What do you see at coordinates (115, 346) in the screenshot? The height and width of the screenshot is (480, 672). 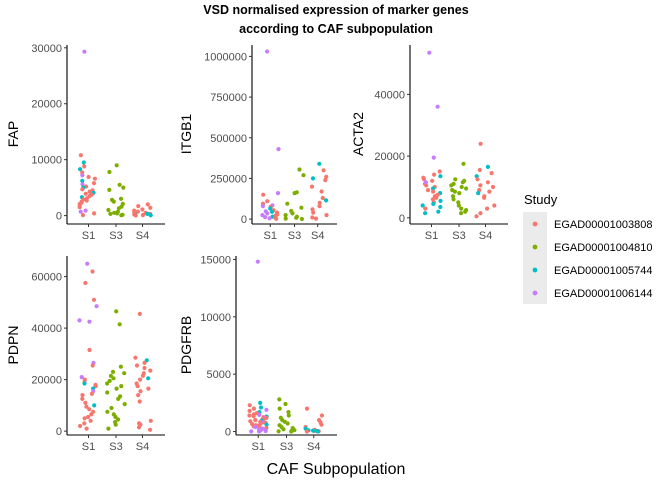 I see `points-pdpn` at bounding box center [115, 346].